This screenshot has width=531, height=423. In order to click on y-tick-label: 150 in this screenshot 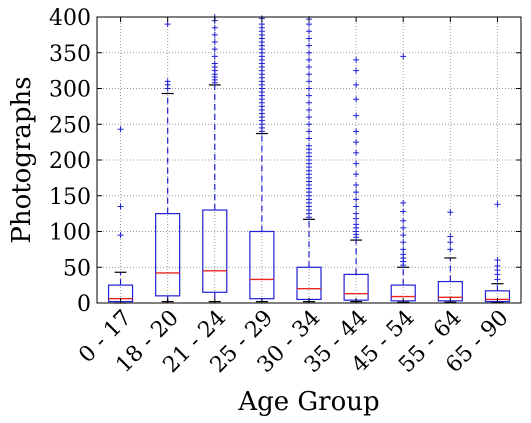, I will do `click(70, 197)`.